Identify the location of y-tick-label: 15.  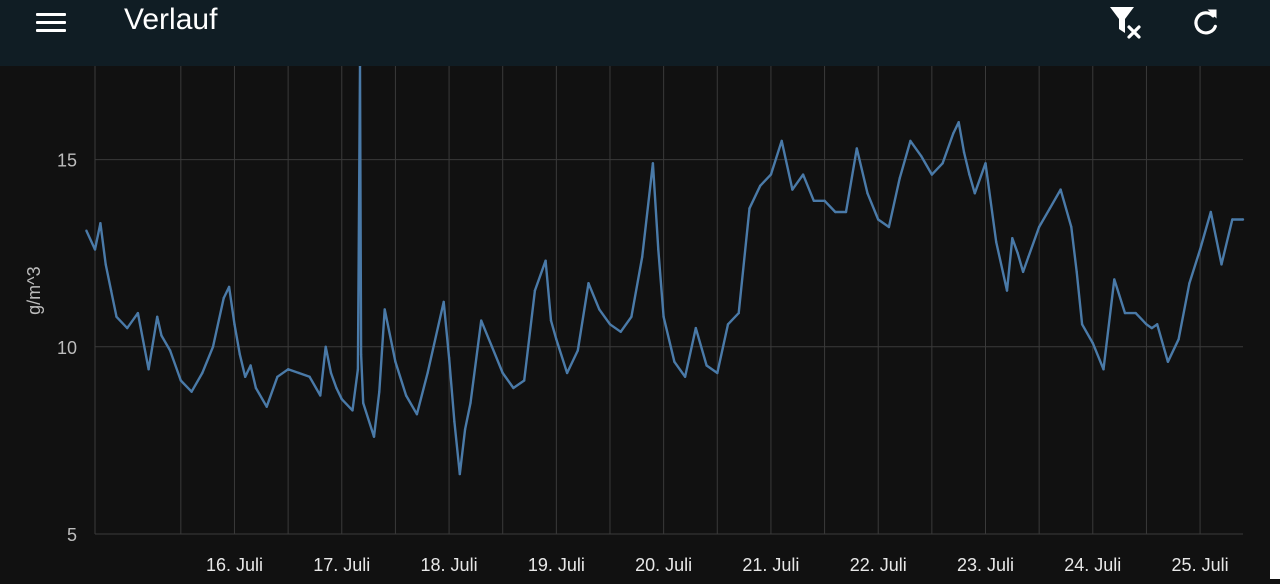
(67, 161).